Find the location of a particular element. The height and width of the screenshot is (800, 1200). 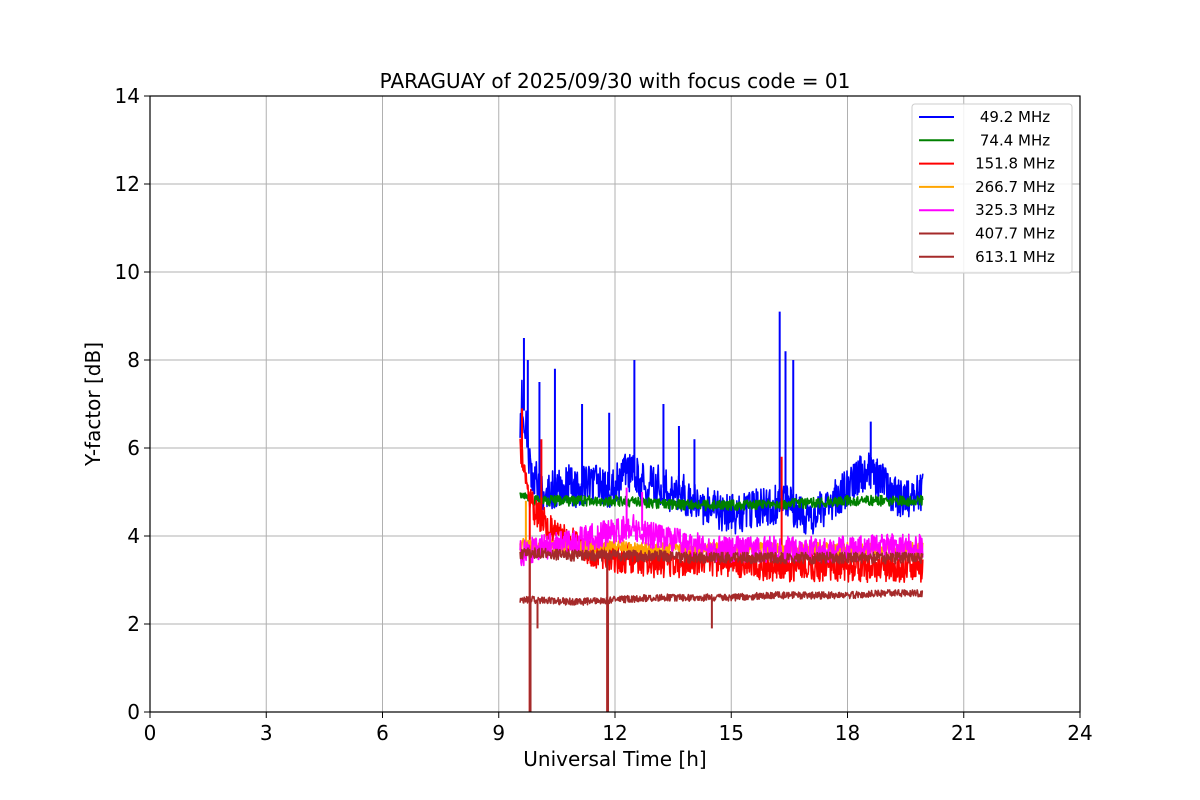

x-axis-ticks: 0 3 6 9 12 15 18 21 24 is located at coordinates (618, 728).